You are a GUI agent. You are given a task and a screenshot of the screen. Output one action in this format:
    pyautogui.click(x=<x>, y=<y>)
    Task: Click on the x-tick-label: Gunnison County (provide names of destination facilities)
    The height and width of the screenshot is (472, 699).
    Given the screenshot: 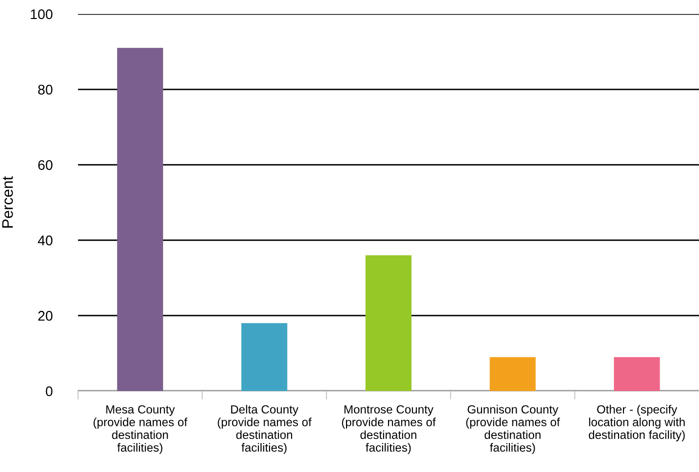 What is the action you would take?
    pyautogui.click(x=513, y=429)
    